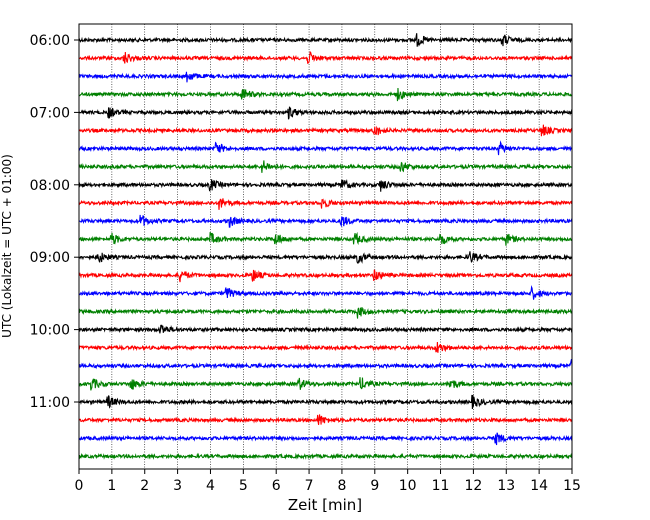  What do you see at coordinates (572, 486) in the screenshot?
I see `x-tick-label-15: 15` at bounding box center [572, 486].